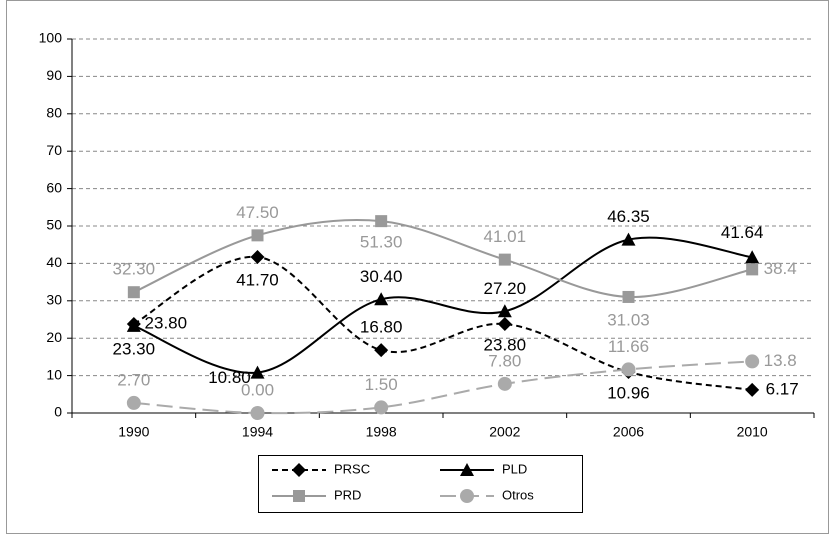 The width and height of the screenshot is (830, 535). I want to click on y-tick-label: 70, so click(54, 150).